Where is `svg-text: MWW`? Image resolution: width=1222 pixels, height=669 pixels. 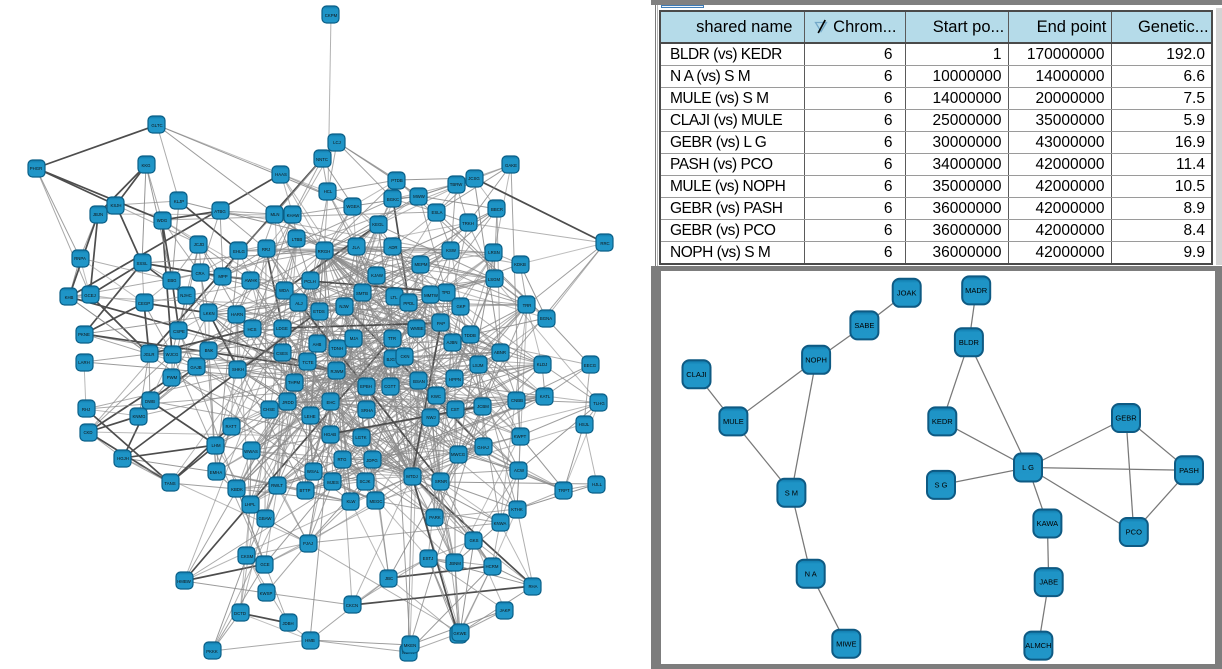
svg-text: MWW is located at coordinates (419, 196).